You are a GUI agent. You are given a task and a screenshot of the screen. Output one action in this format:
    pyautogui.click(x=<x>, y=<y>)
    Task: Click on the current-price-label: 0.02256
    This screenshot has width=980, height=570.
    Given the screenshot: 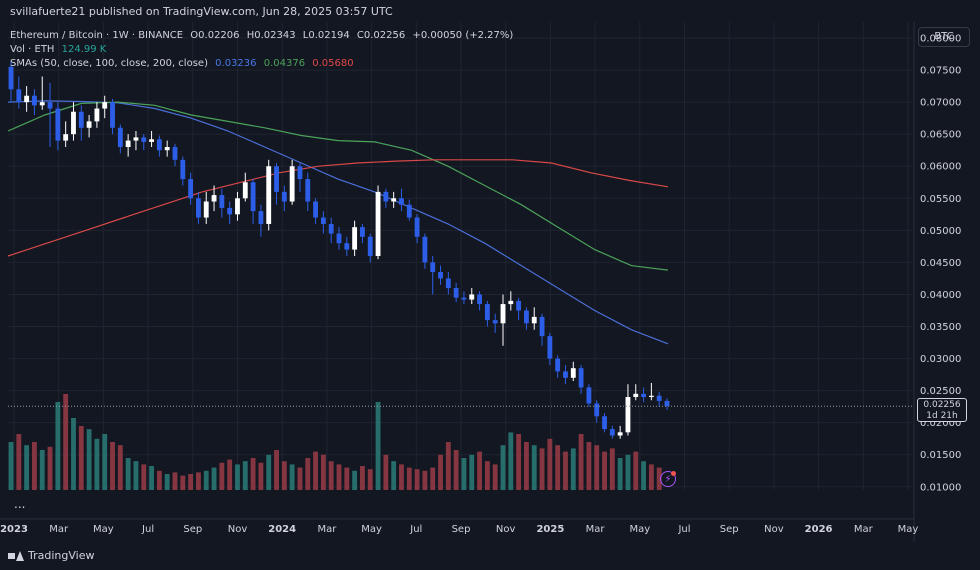 What is the action you would take?
    pyautogui.click(x=942, y=405)
    